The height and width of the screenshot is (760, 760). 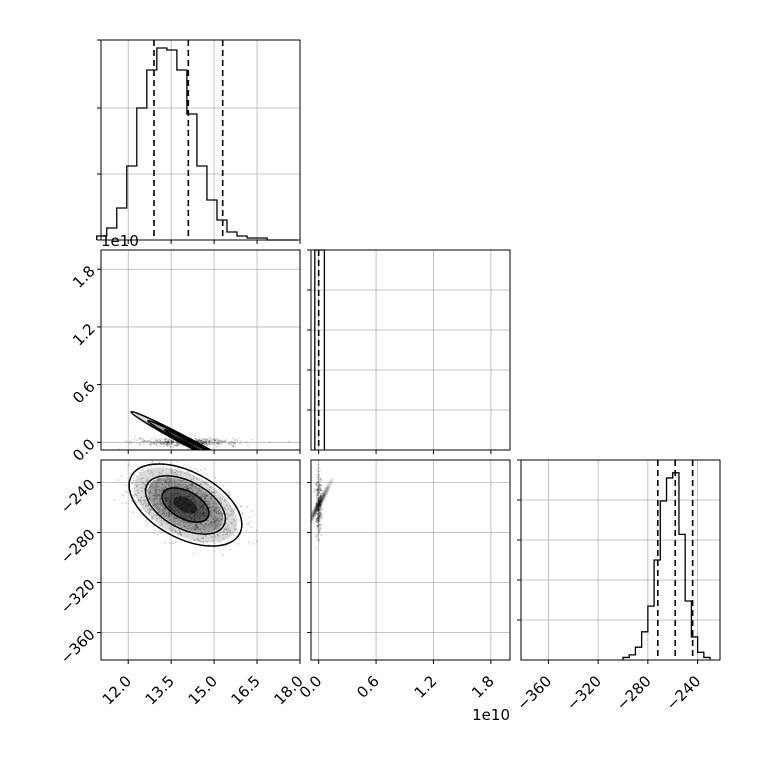 What do you see at coordinates (185, 505) in the screenshot?
I see `contour-line` at bounding box center [185, 505].